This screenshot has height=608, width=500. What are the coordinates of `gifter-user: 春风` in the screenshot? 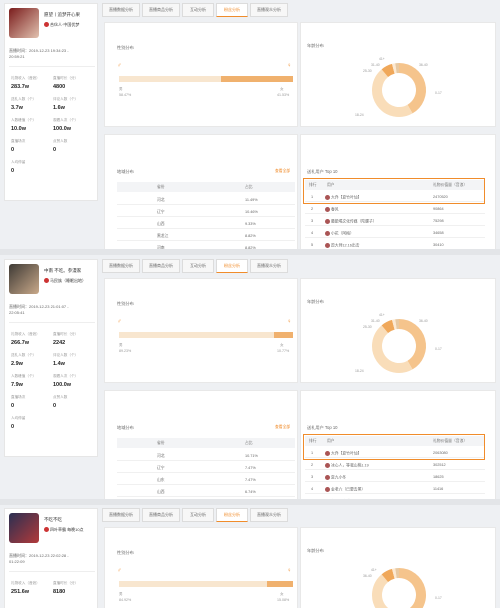 It's located at (332, 209).